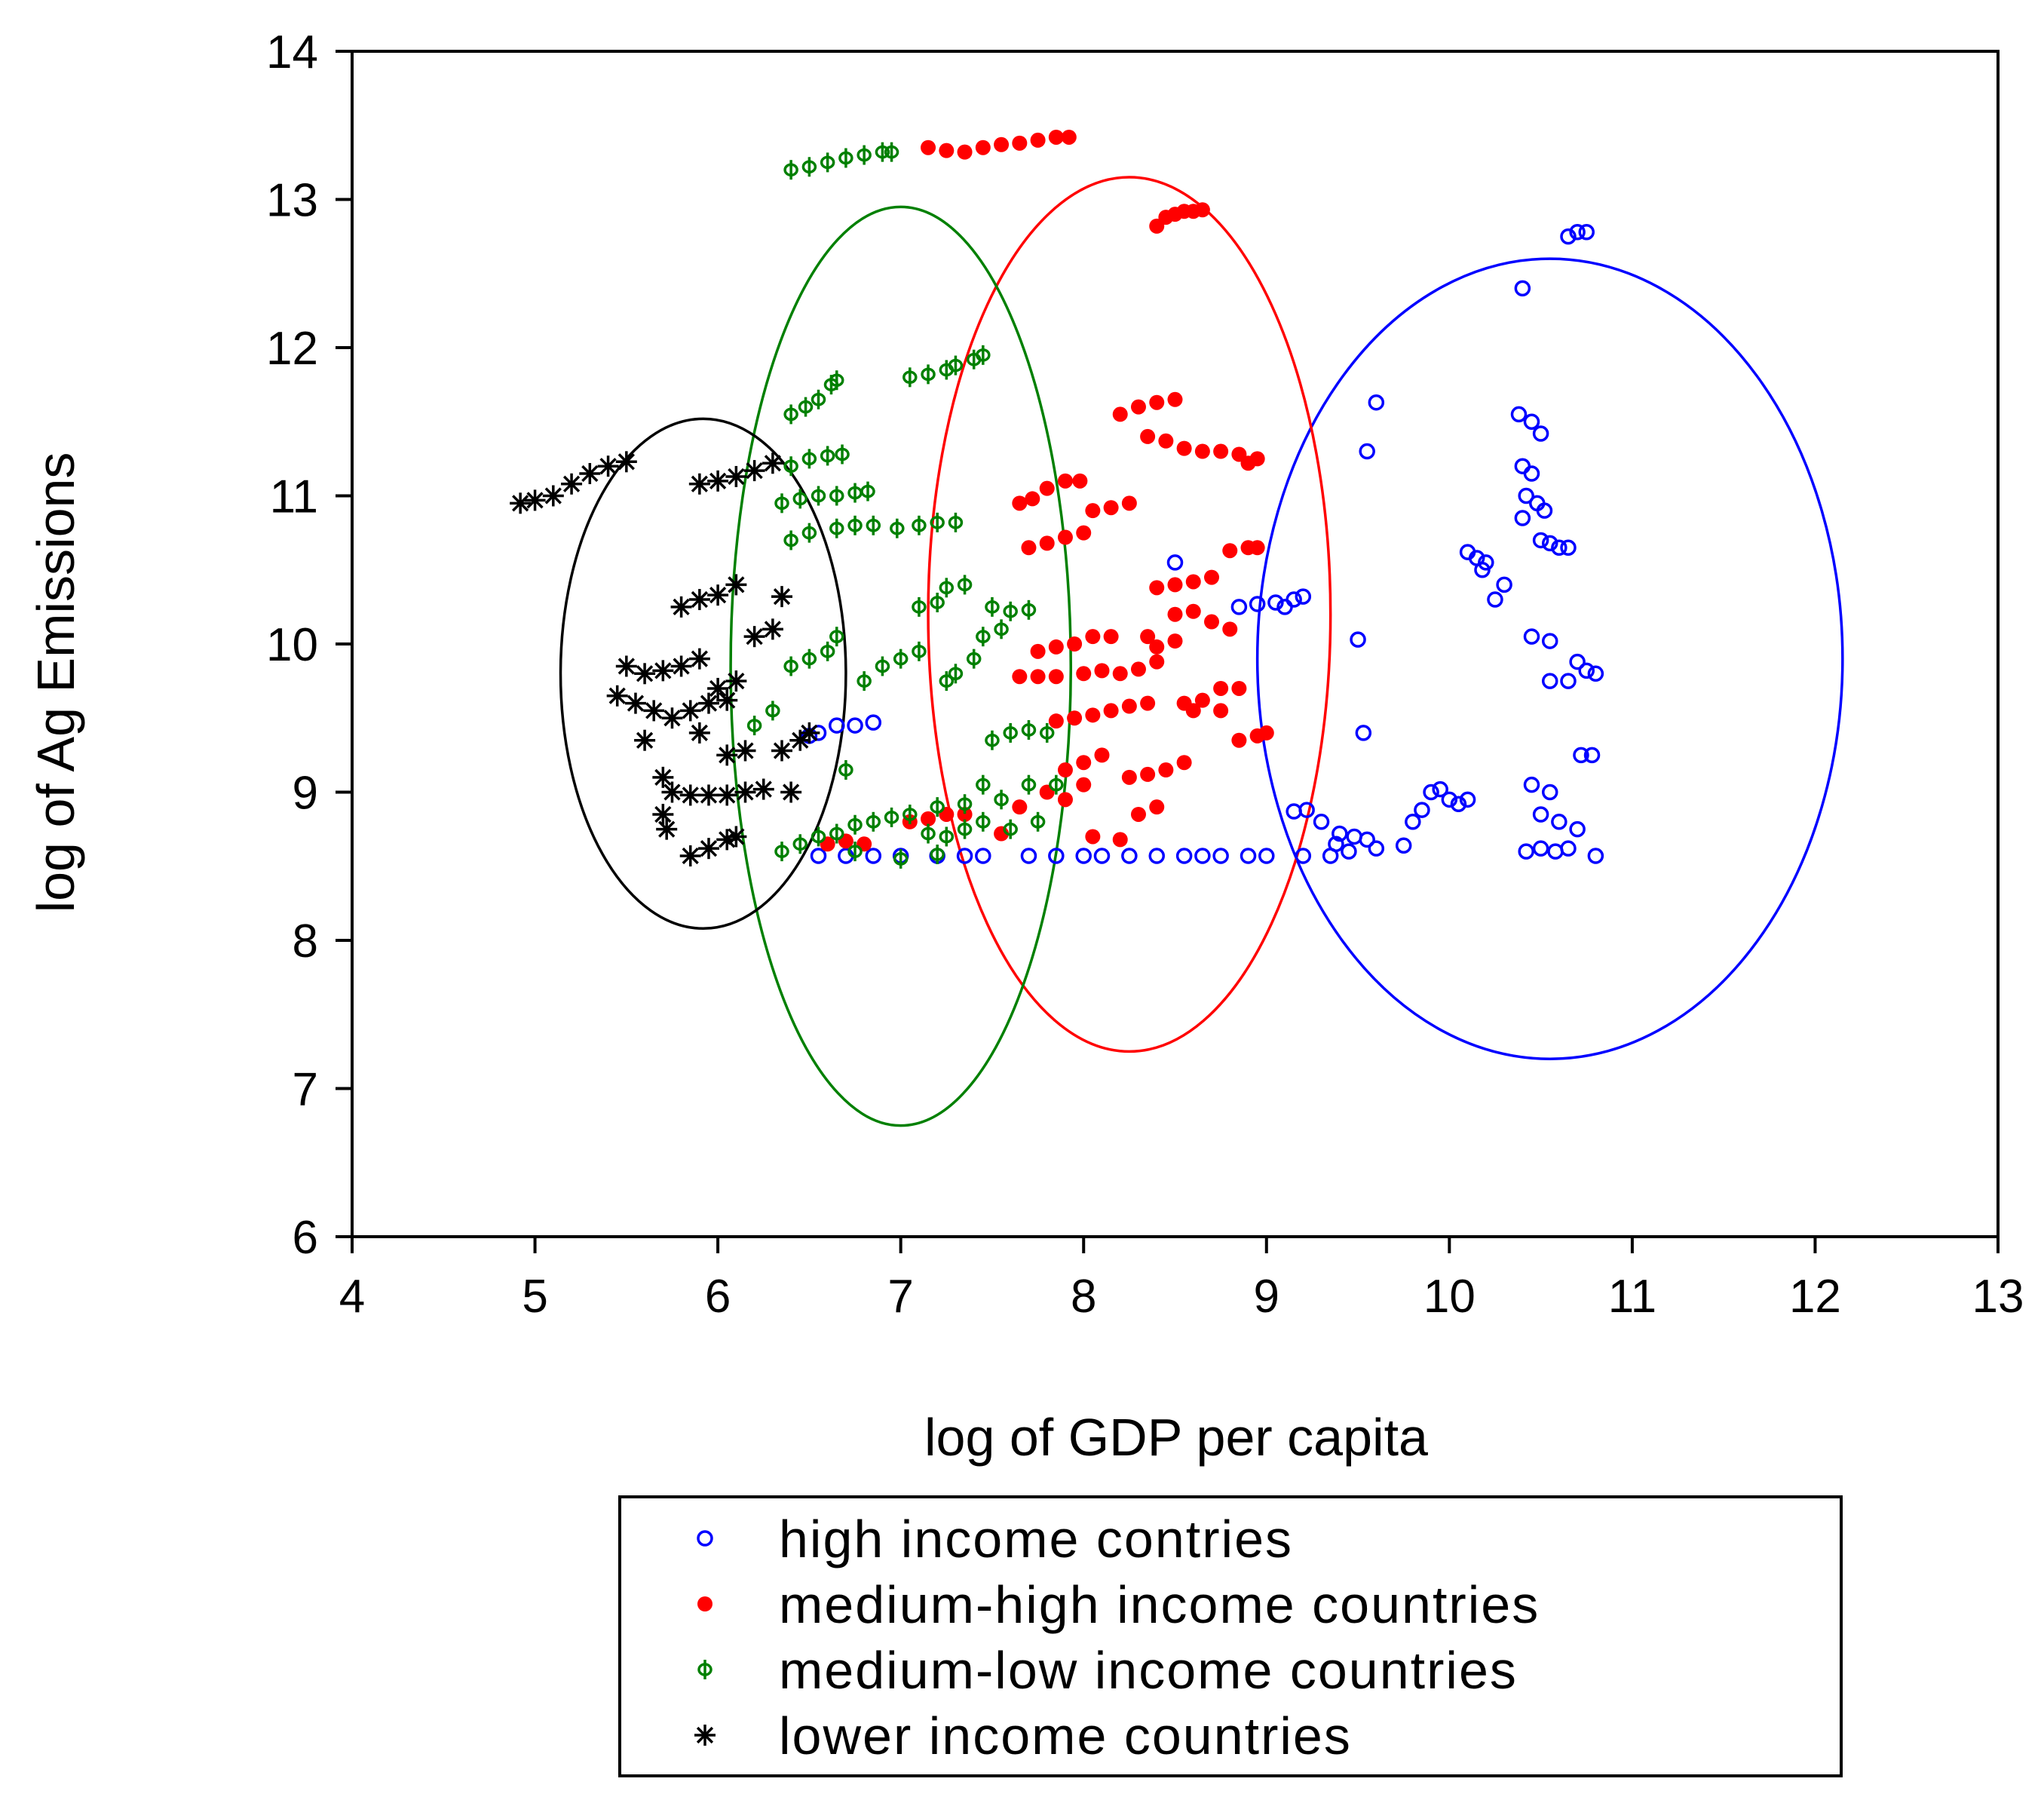  What do you see at coordinates (292, 201) in the screenshot?
I see `y-tick-label: 13` at bounding box center [292, 201].